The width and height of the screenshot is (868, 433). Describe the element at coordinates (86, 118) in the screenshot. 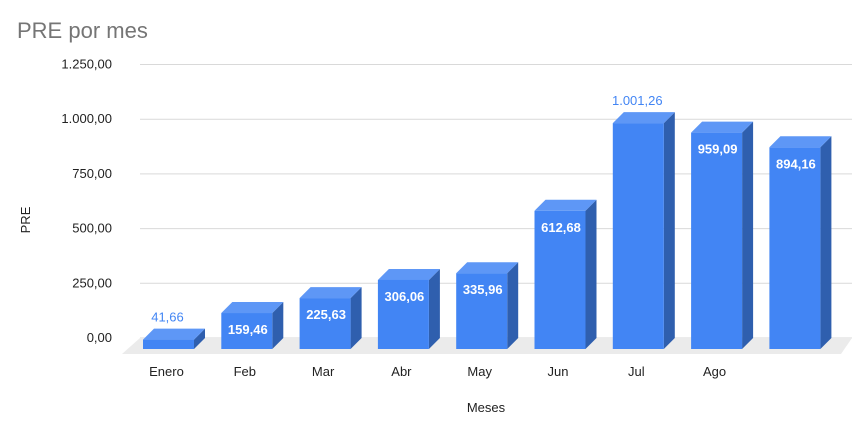

I see `y-tick-label: 1.000,00` at that location.